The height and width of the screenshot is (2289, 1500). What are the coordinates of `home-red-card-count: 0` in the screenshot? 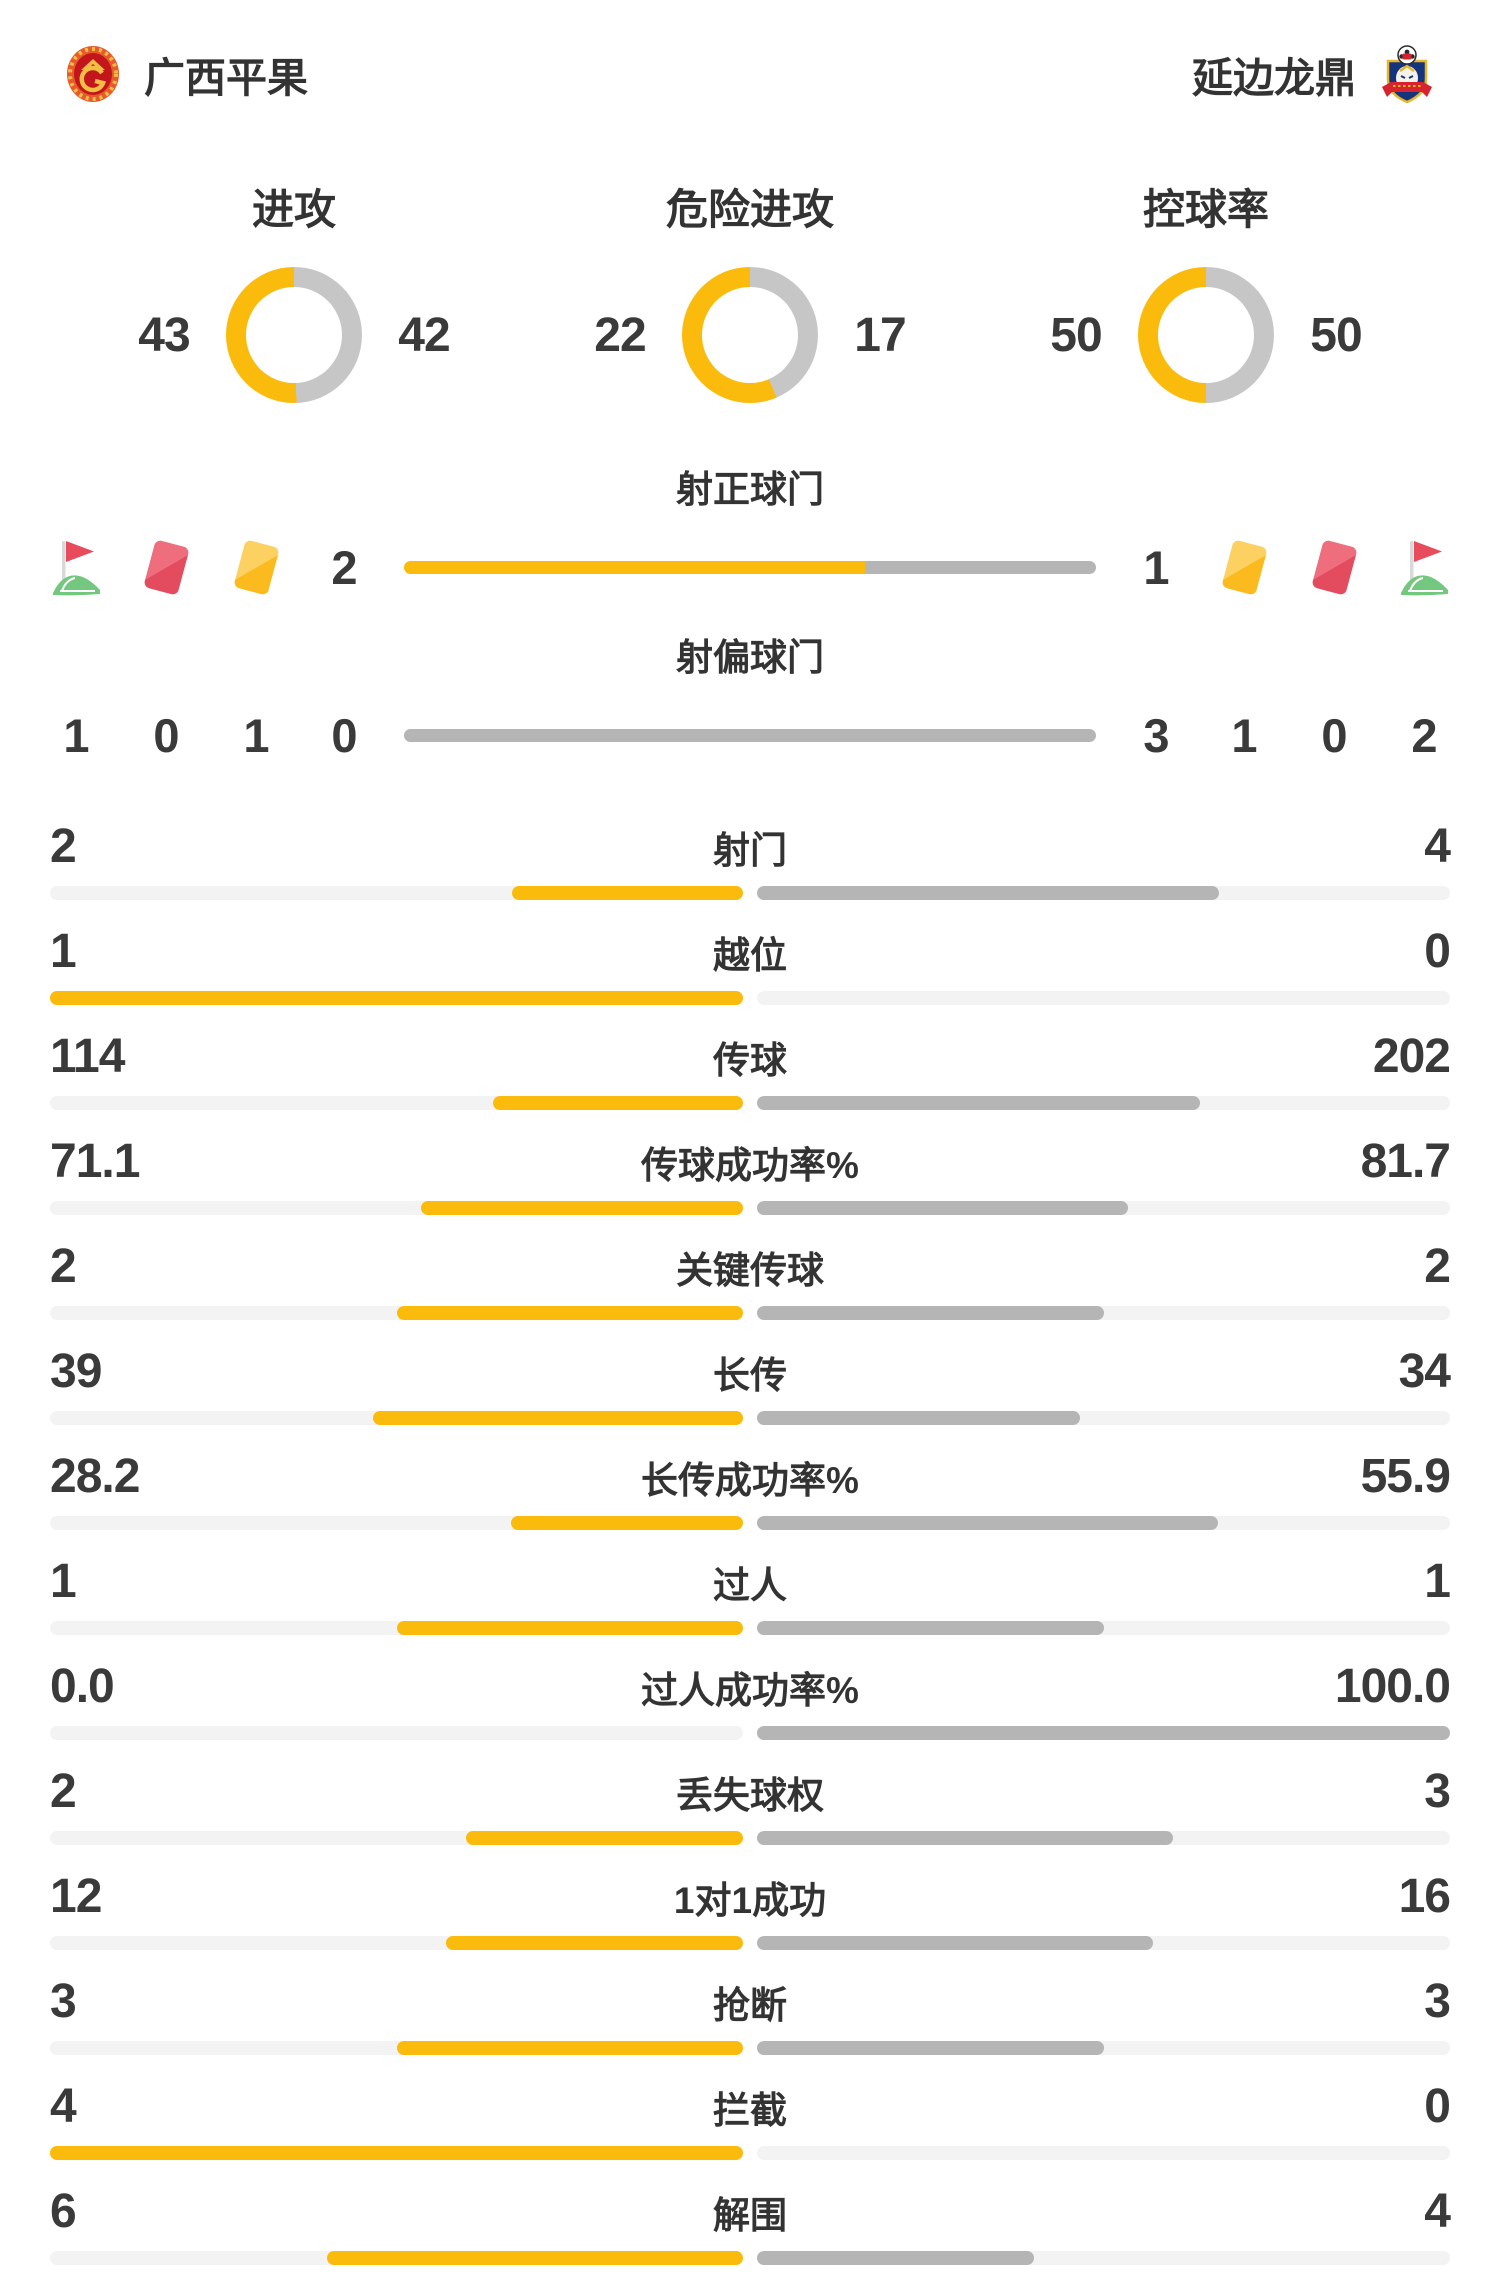 It's located at (166, 735).